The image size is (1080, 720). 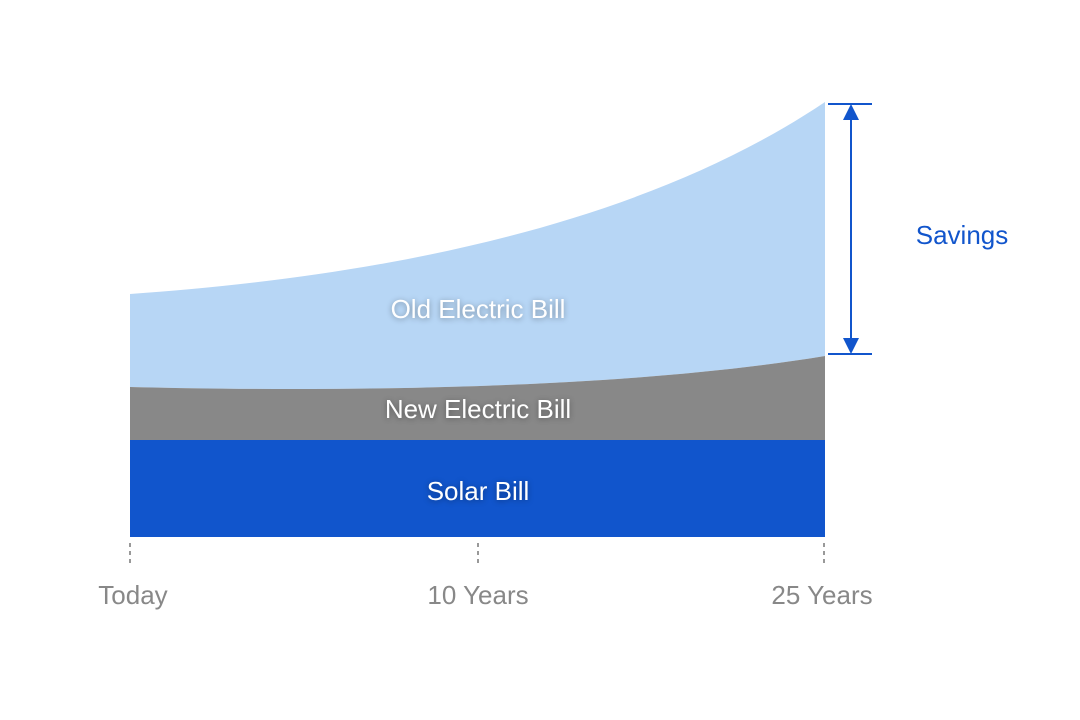 I want to click on new-bill-area, so click(x=477, y=398).